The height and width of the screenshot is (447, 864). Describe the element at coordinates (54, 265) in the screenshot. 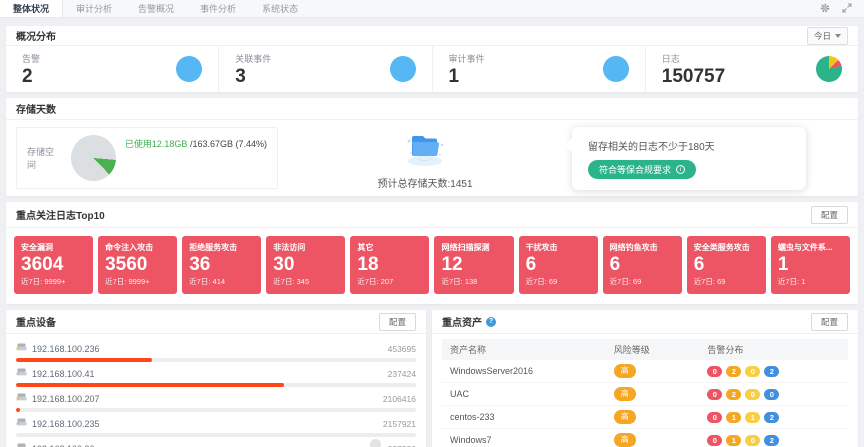

I see `log-card: 安全漏洞 3604 近7日: 9999+` at that location.